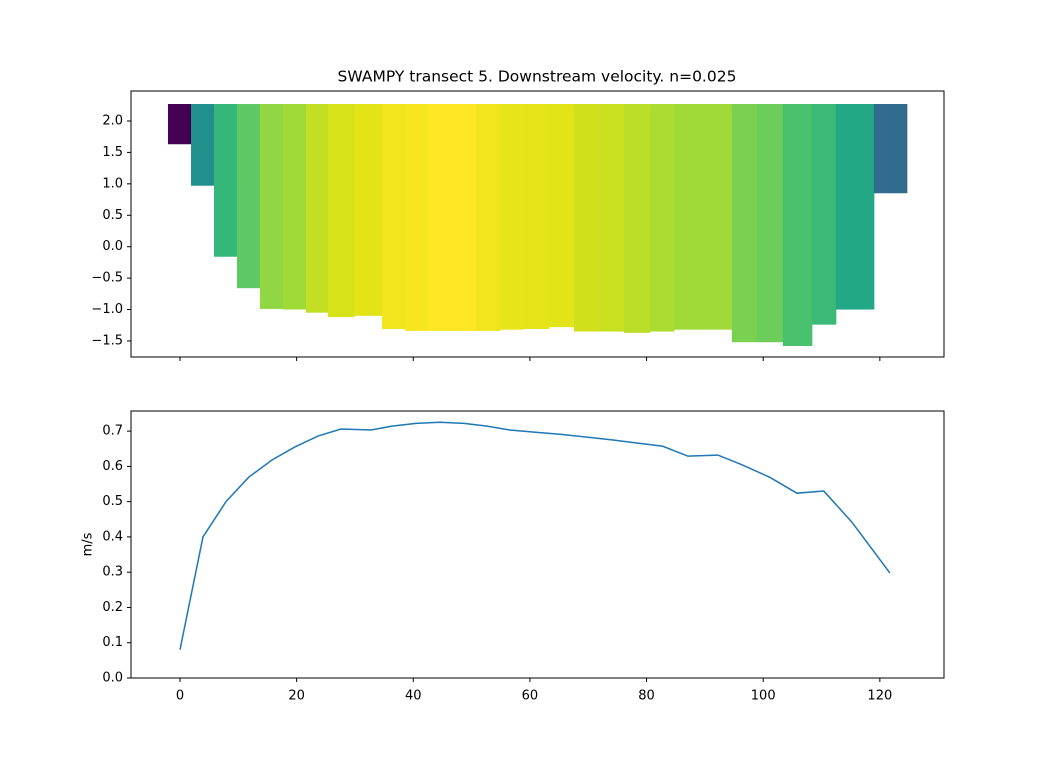 The image size is (1049, 762). I want to click on y-tick-label: 1.0, so click(112, 183).